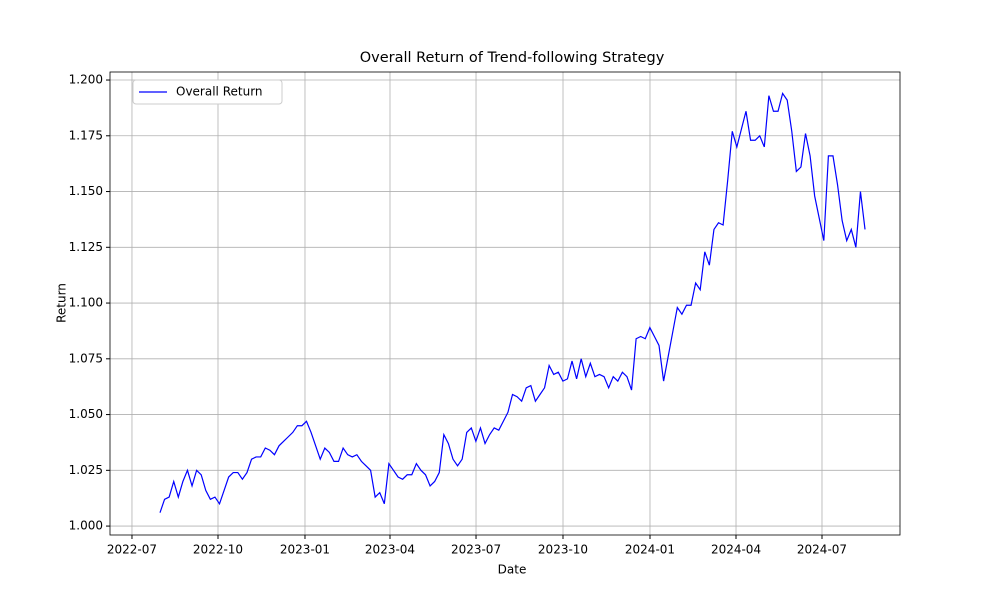 The image size is (1000, 600). Describe the element at coordinates (218, 550) in the screenshot. I see `x-tick-label: 2022-10` at that location.